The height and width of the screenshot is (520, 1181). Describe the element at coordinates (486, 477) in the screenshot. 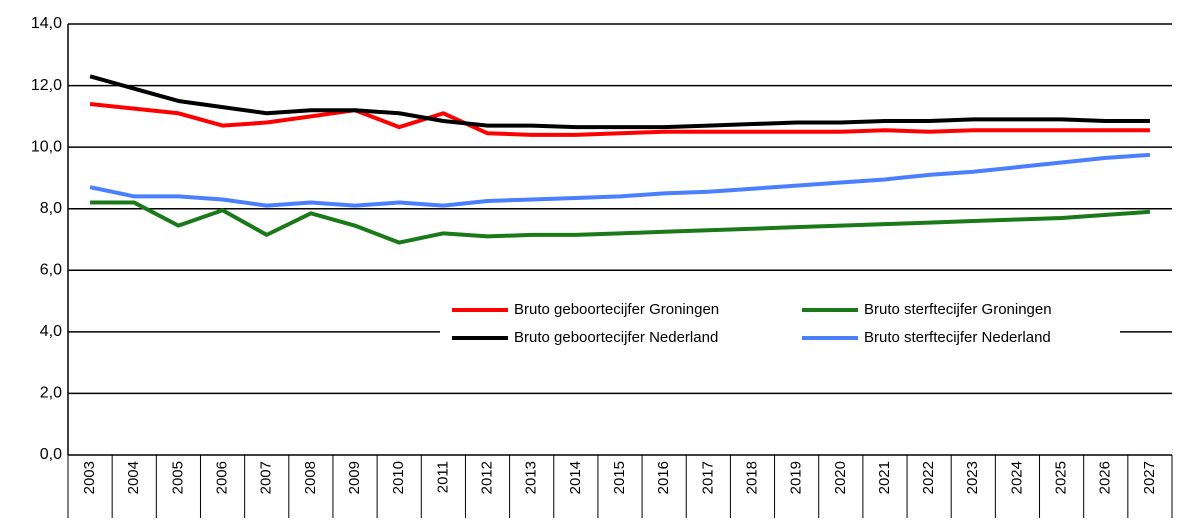

I see `x-tick-label: 2012` at that location.